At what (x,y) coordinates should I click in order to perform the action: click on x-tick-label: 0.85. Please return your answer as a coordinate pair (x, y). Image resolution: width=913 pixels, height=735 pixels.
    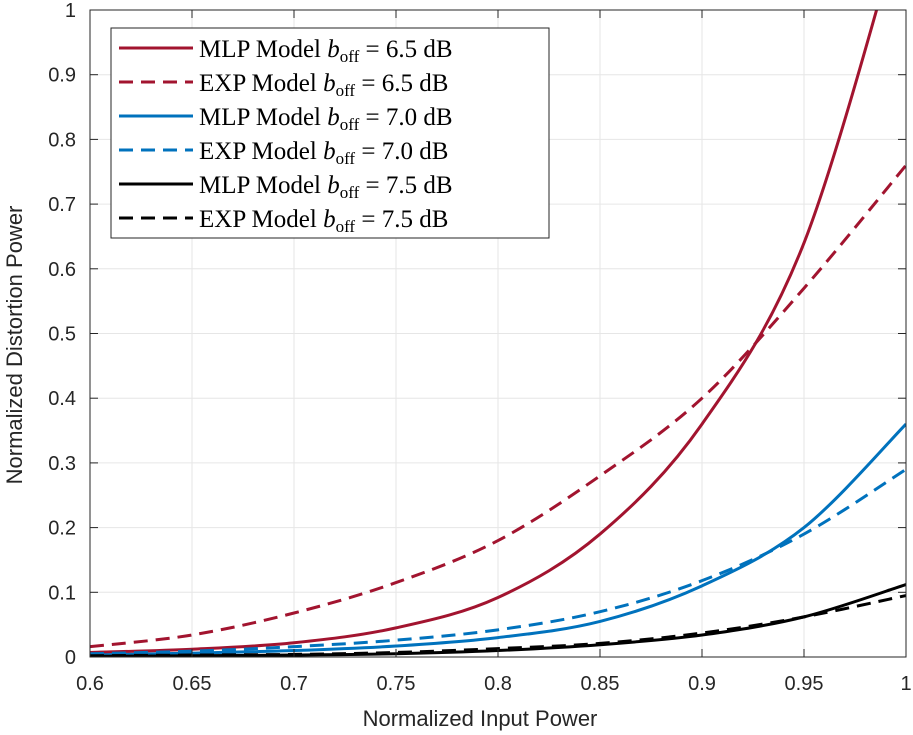
    Looking at the image, I should click on (600, 684).